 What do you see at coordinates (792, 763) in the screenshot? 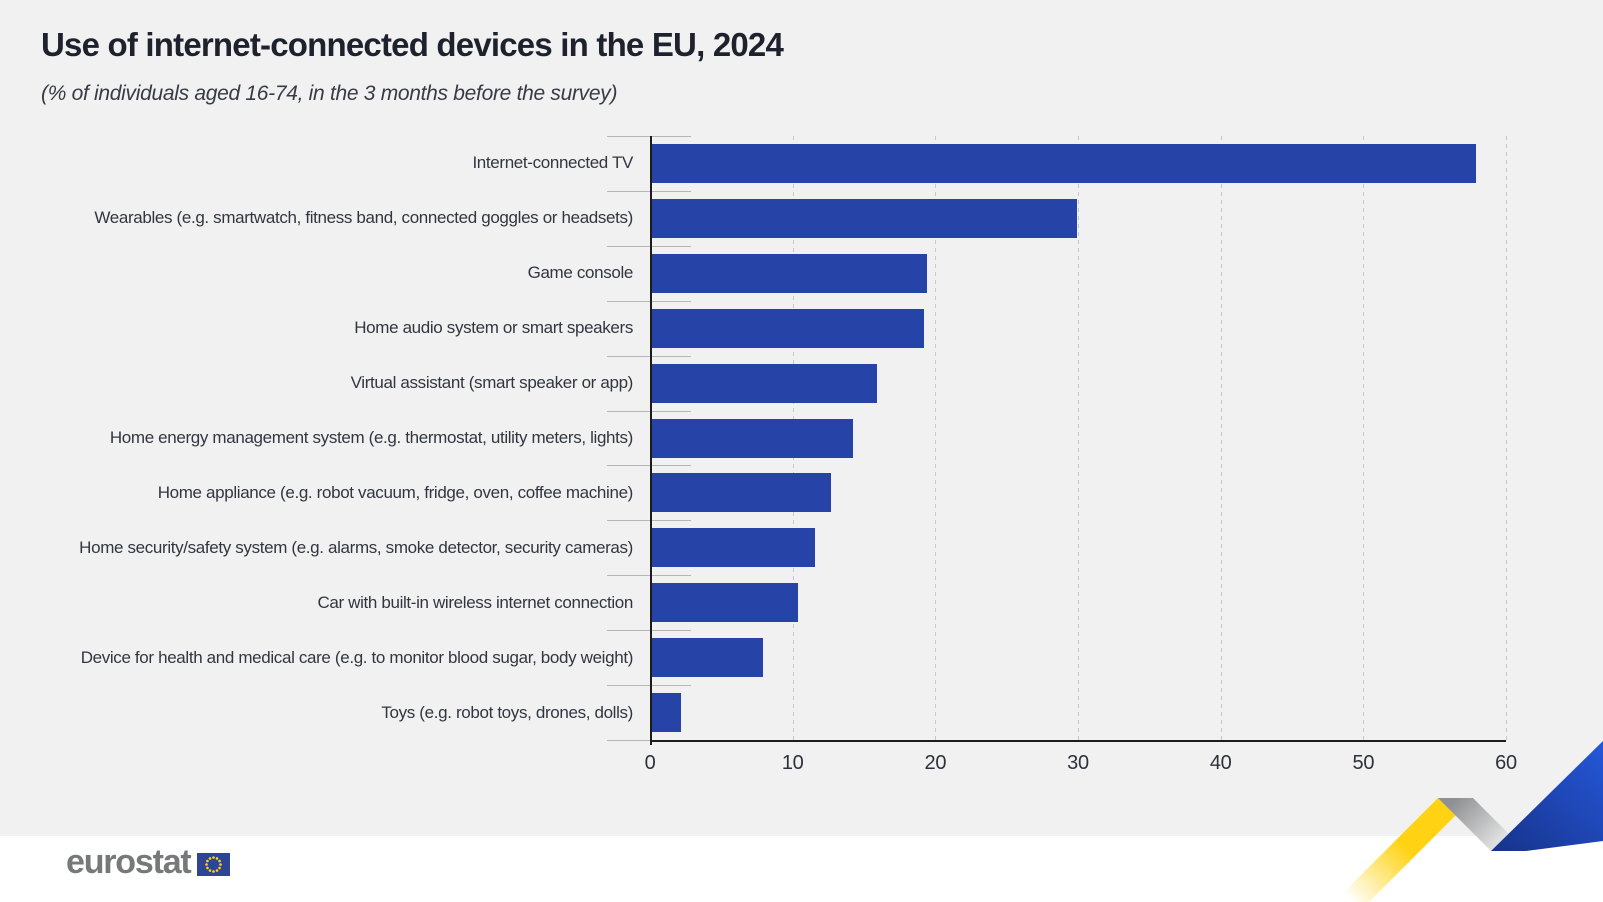
I see `x-tick-label: 10` at bounding box center [792, 763].